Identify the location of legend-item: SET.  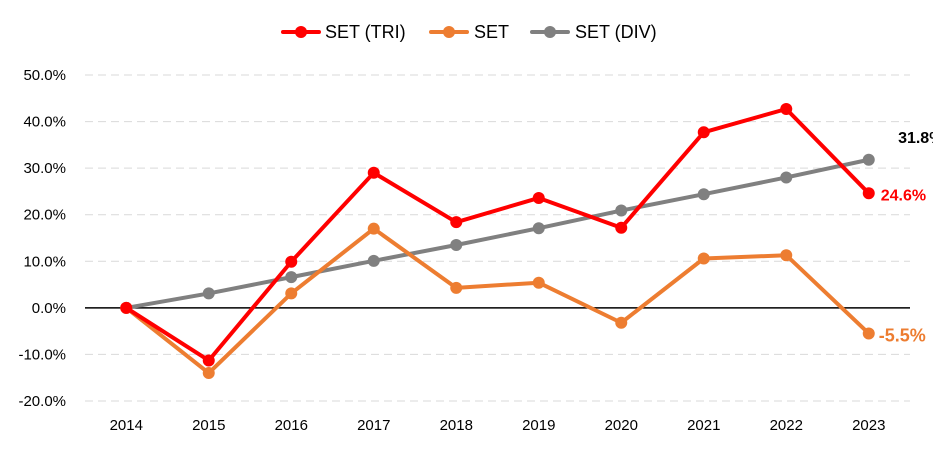
(469, 32).